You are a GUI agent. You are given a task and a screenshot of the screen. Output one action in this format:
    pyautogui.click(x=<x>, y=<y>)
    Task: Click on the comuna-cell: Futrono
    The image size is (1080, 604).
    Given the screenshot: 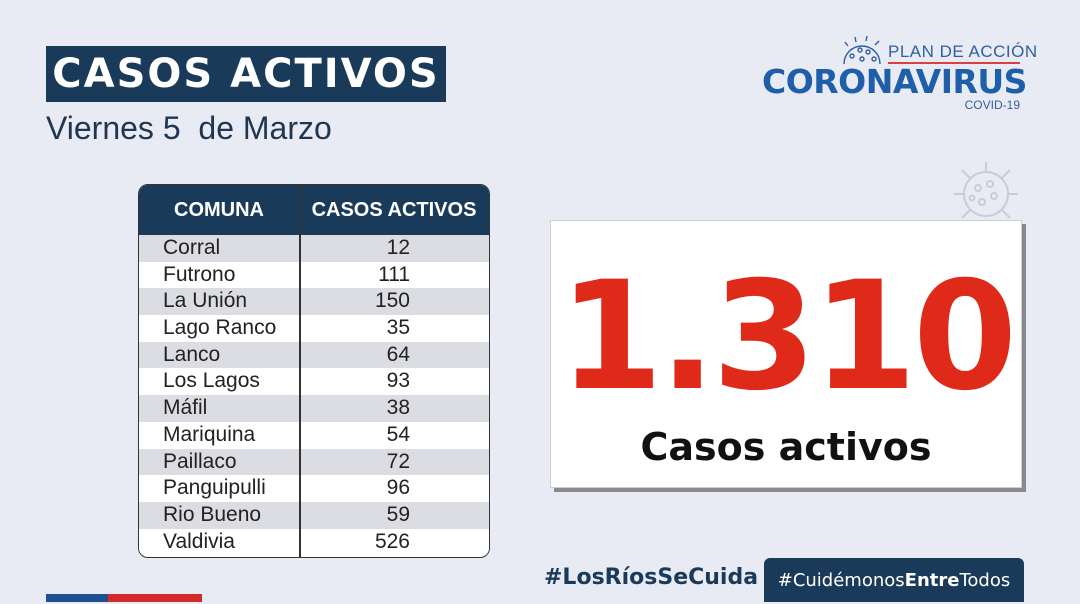 What is the action you would take?
    pyautogui.click(x=199, y=274)
    